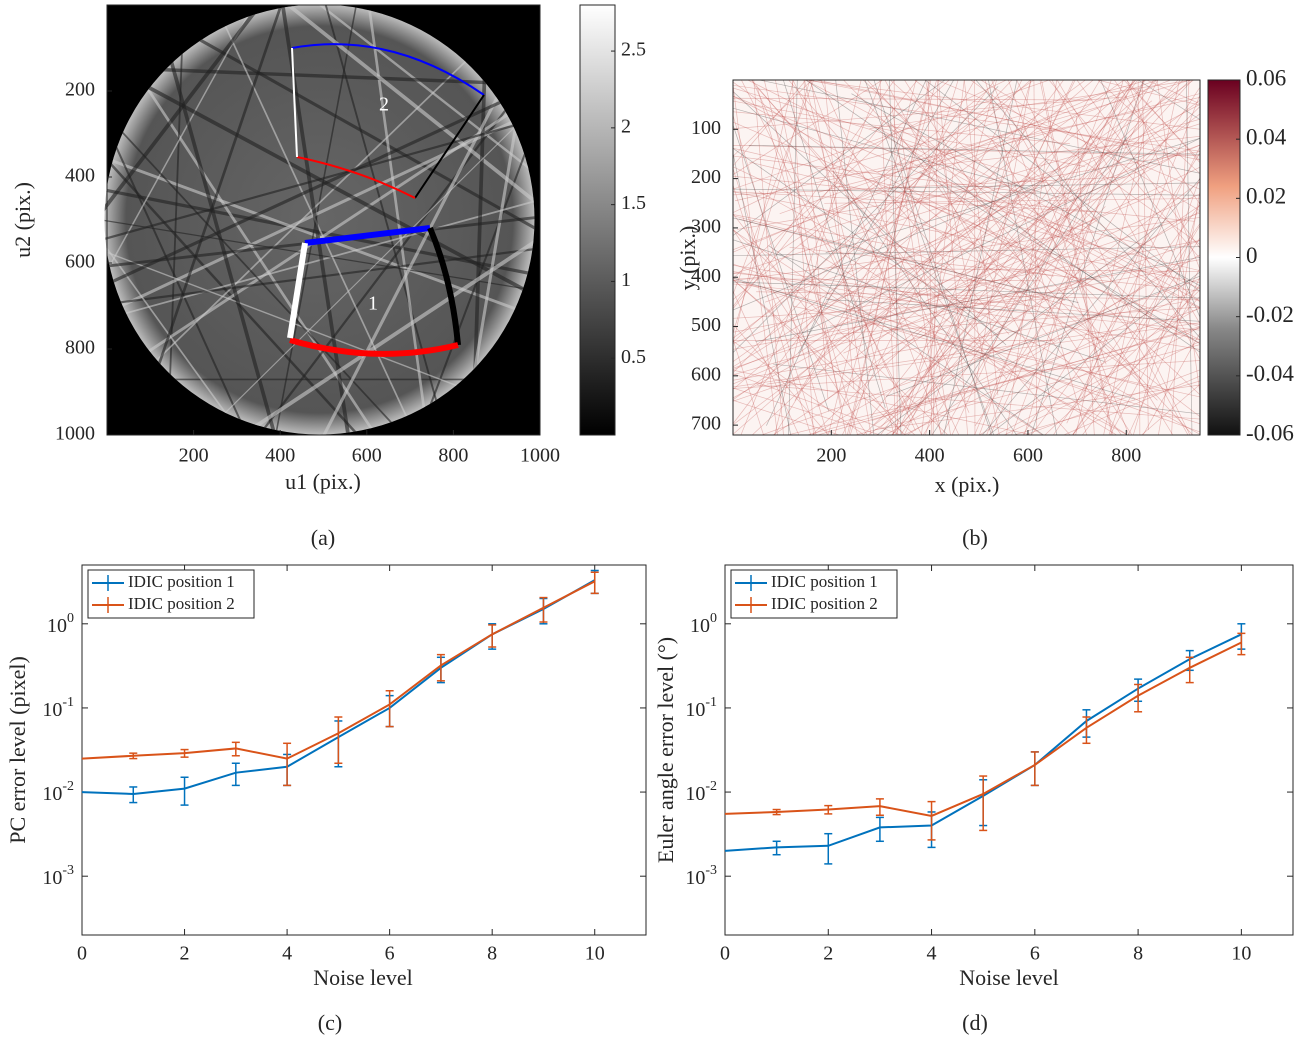 The width and height of the screenshot is (1308, 1048). Describe the element at coordinates (82, 954) in the screenshot. I see `x-tick-label: 0` at that location.